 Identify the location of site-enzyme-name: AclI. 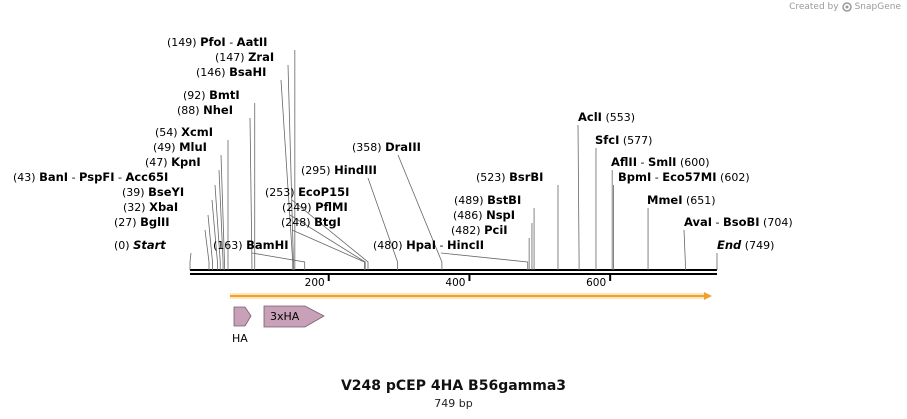
(590, 117).